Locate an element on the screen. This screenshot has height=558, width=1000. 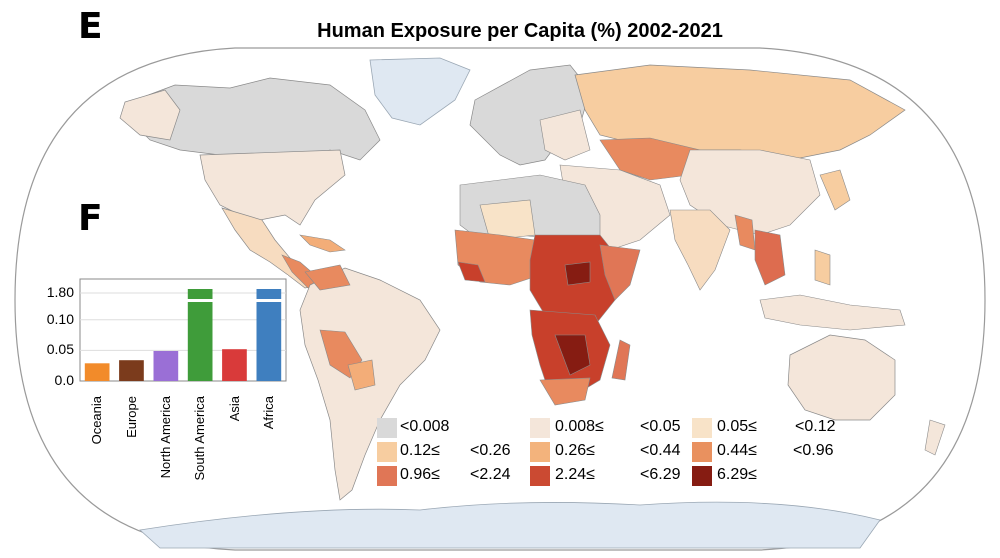
south-africa-tip is located at coordinates (565, 391).